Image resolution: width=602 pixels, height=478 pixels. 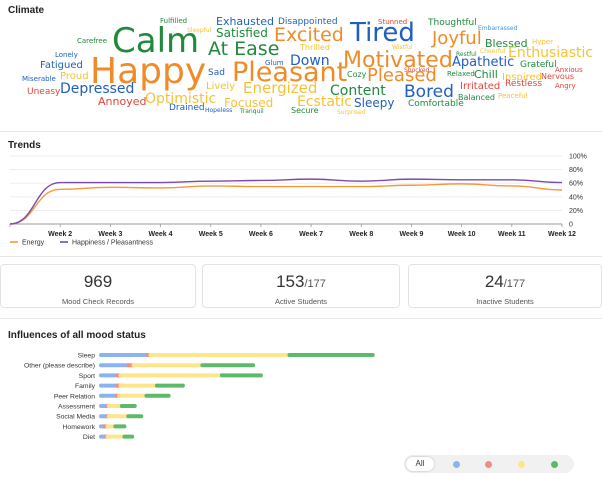 I want to click on stat-number: 969, so click(x=98, y=281).